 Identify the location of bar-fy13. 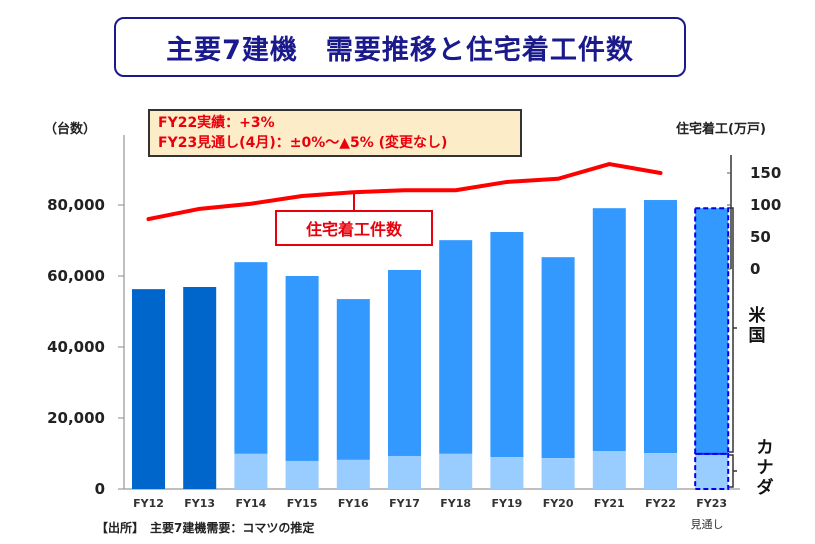
(200, 388).